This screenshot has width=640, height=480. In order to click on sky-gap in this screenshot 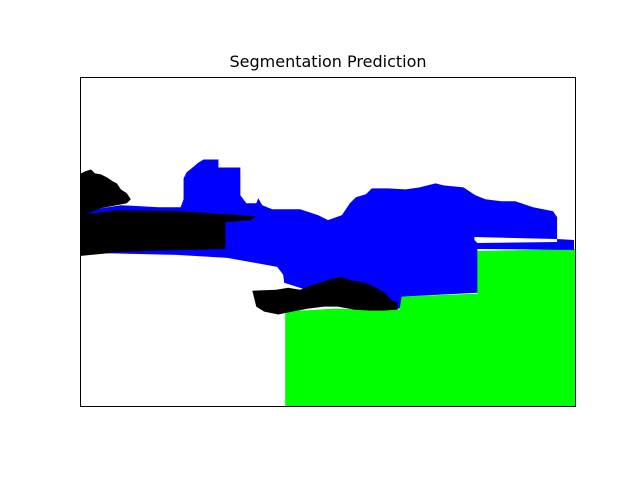, I will do `click(516, 240)`.